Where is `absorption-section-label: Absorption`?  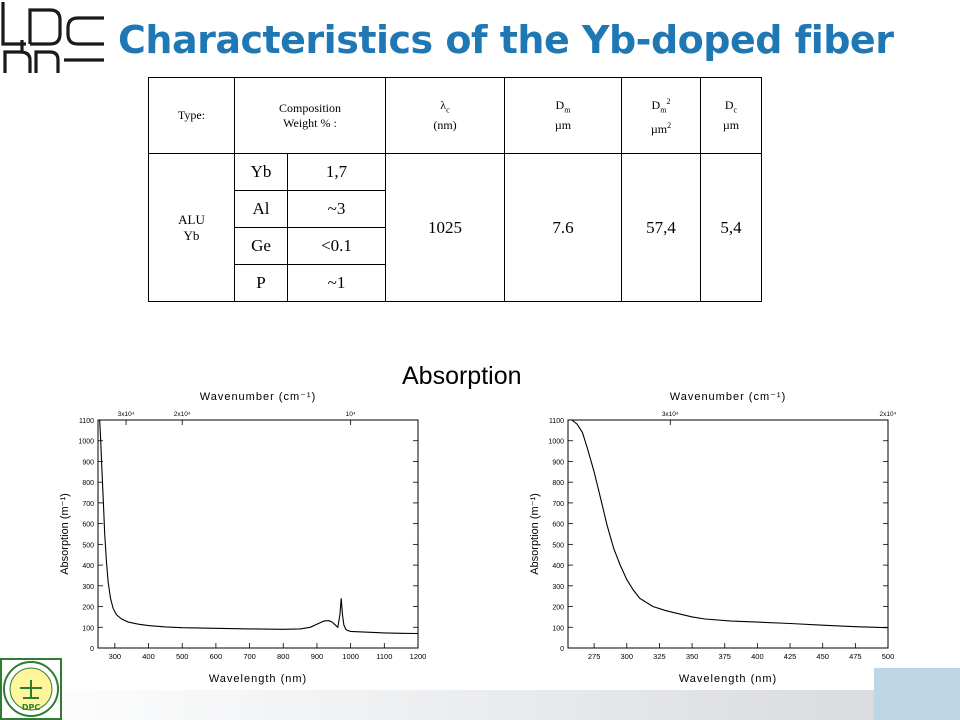
absorption-section-label: Absorption is located at coordinates (462, 376).